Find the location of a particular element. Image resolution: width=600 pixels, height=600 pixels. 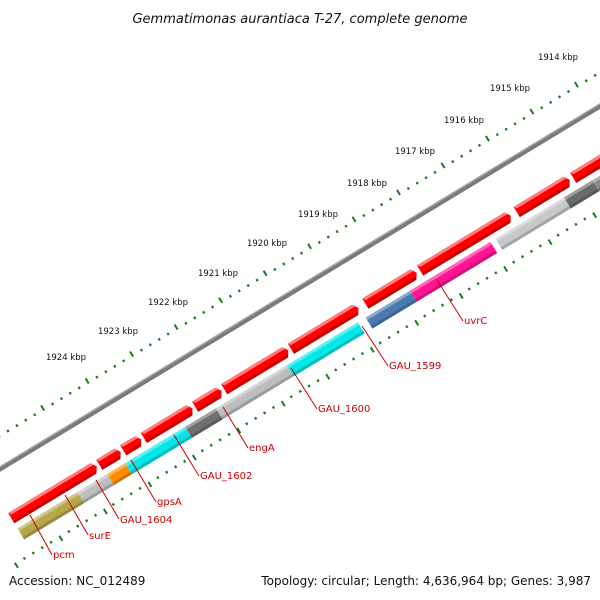

svg-text: GAU_1604 is located at coordinates (146, 520).